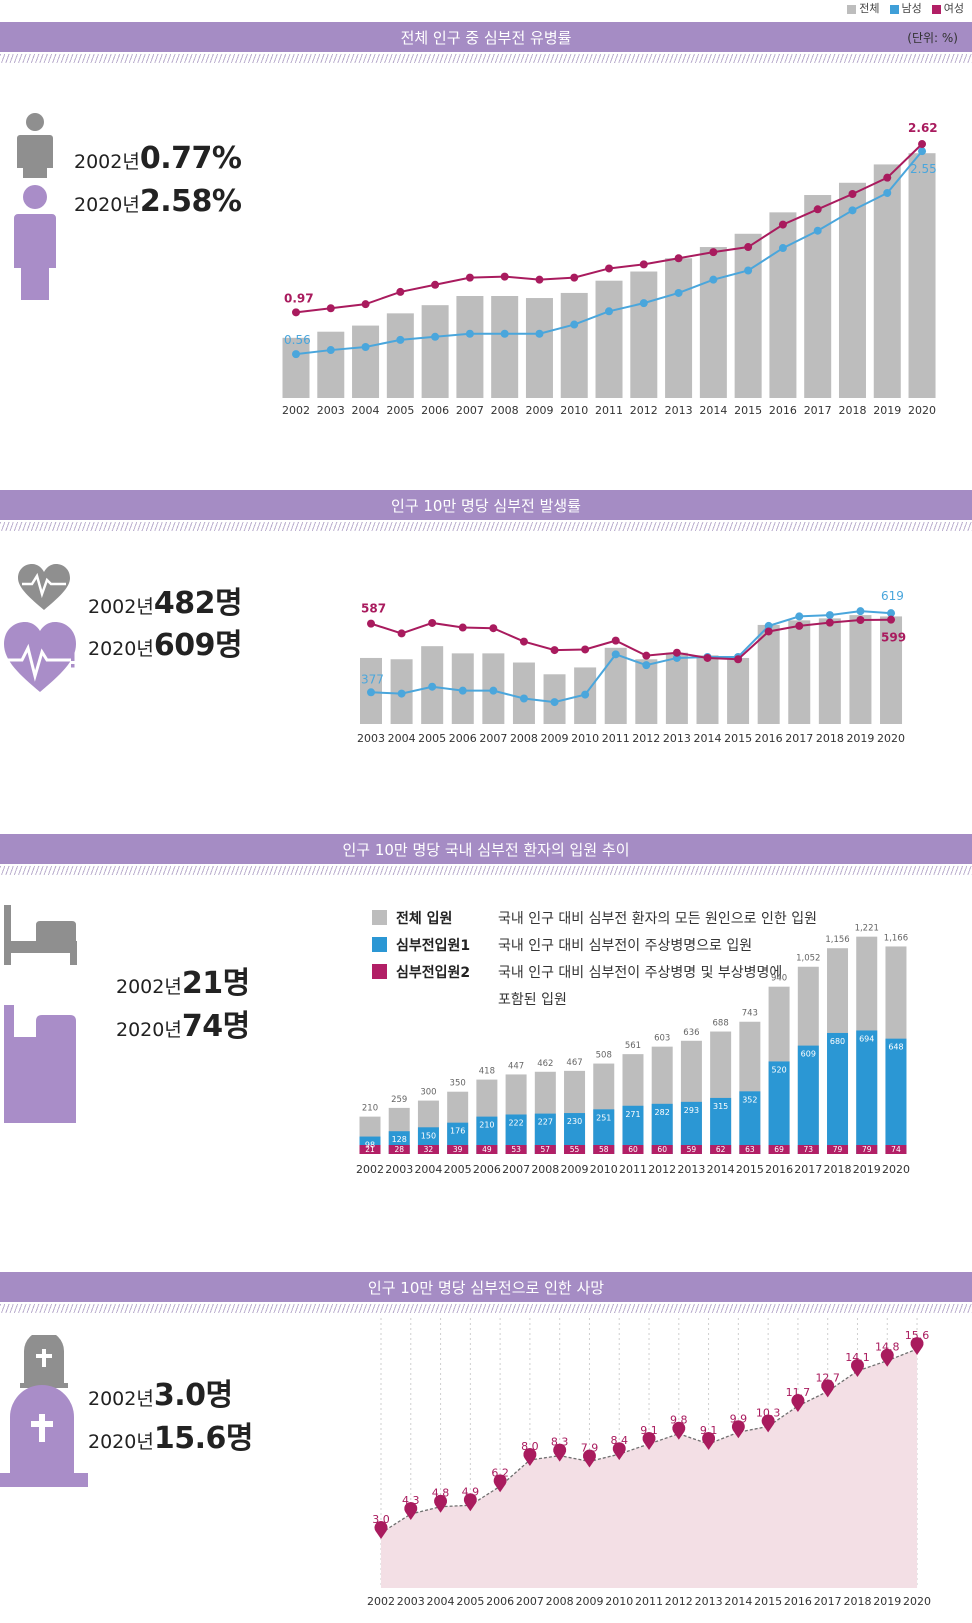 The width and height of the screenshot is (972, 1623). What do you see at coordinates (691, 1127) in the screenshot?
I see `admission-bar-hf1-2013` at bounding box center [691, 1127].